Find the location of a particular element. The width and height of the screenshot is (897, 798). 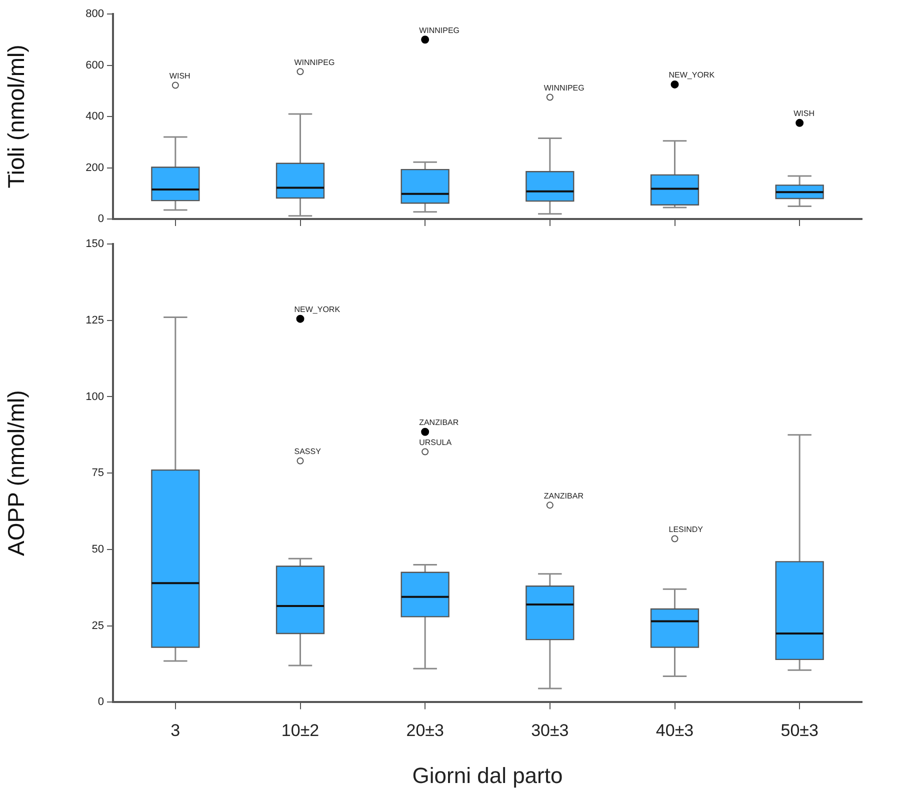

y-tick-label: 400 is located at coordinates (95, 116).